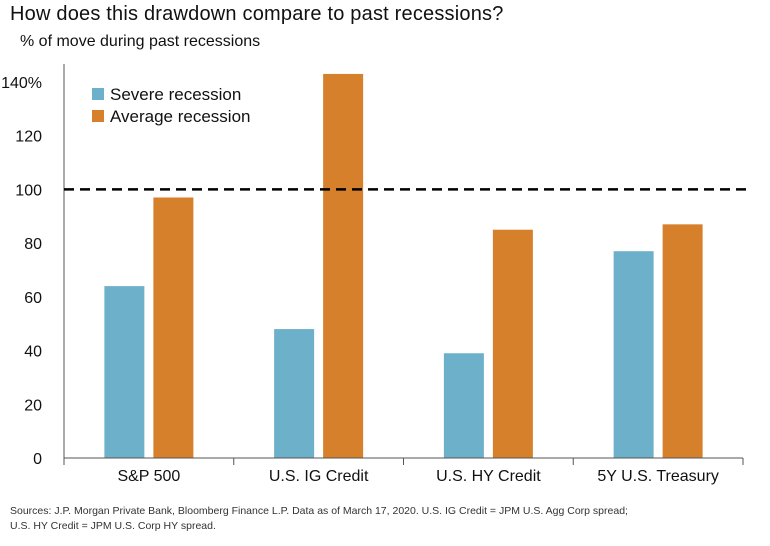 Image resolution: width=770 pixels, height=546 pixels. What do you see at coordinates (28, 137) in the screenshot?
I see `y-tick-label: 120` at bounding box center [28, 137].